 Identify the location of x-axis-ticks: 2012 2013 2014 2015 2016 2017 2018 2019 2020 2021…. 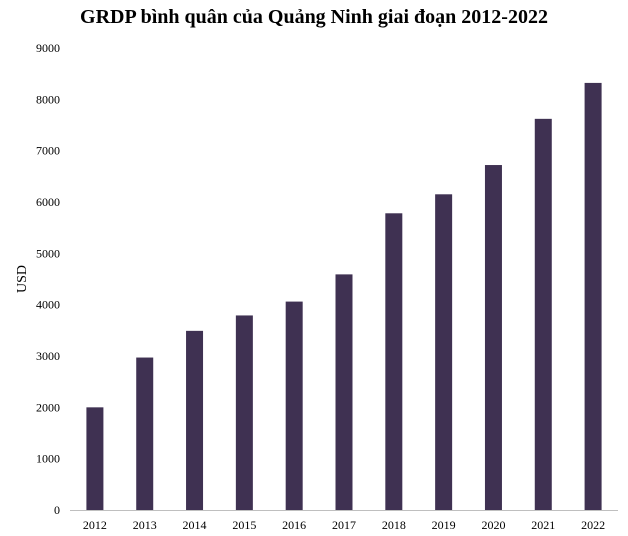
(344, 525).